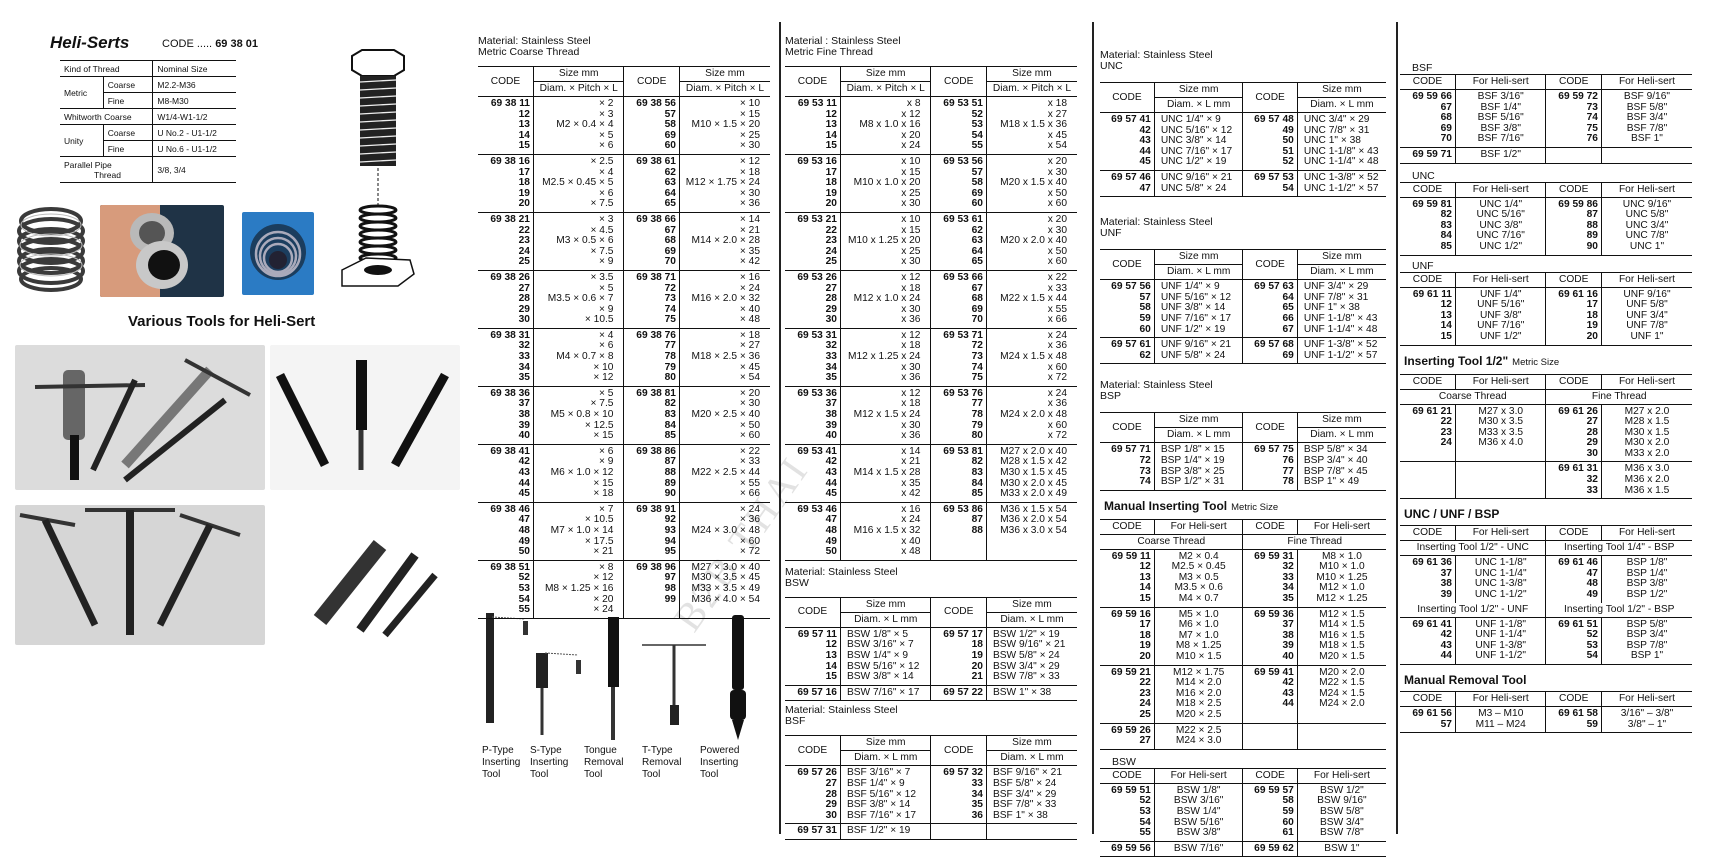 Image resolution: width=1720 pixels, height=857 pixels. What do you see at coordinates (1546, 155) in the screenshot?
I see `table-row: 69 59 71 BSF 1/2"` at bounding box center [1546, 155].